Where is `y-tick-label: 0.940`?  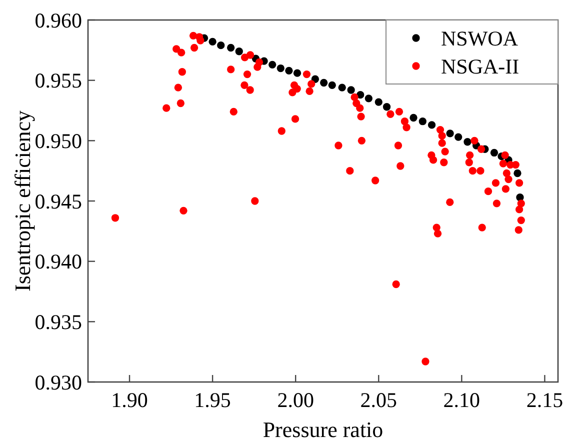
y-tick-label: 0.940 is located at coordinates (58, 262).